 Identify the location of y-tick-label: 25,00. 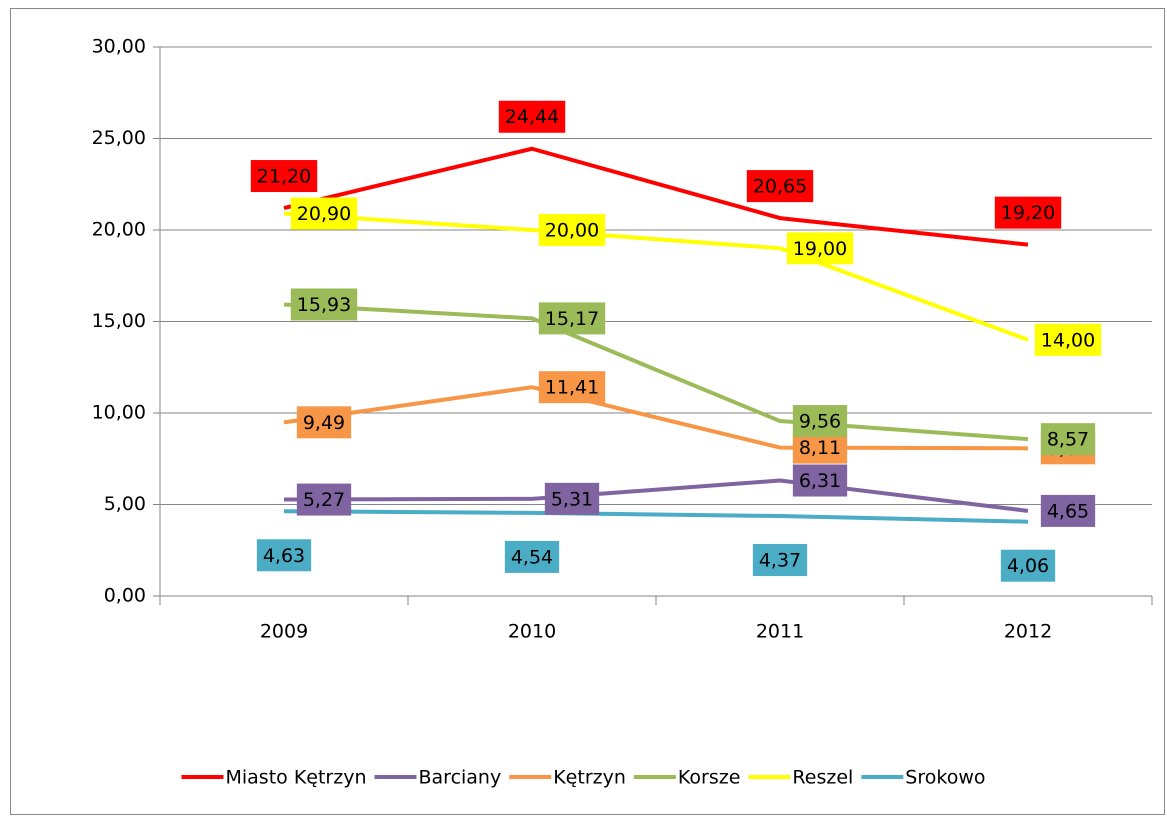
(119, 138).